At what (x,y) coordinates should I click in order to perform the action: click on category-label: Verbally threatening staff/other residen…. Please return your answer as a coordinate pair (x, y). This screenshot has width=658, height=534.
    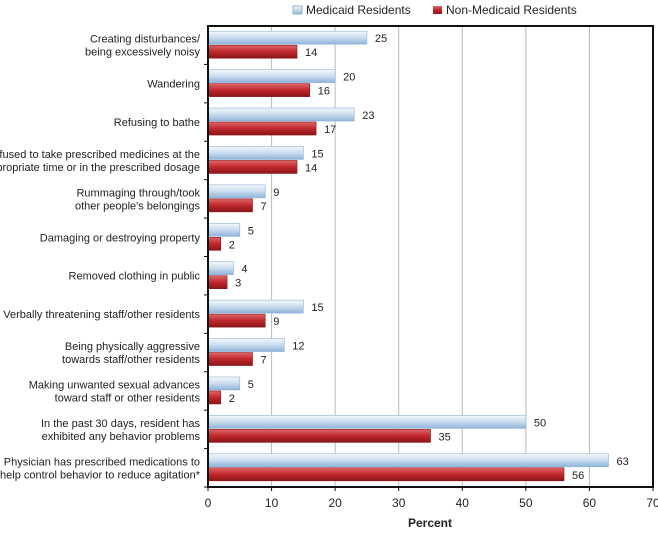
    Looking at the image, I should click on (101, 315).